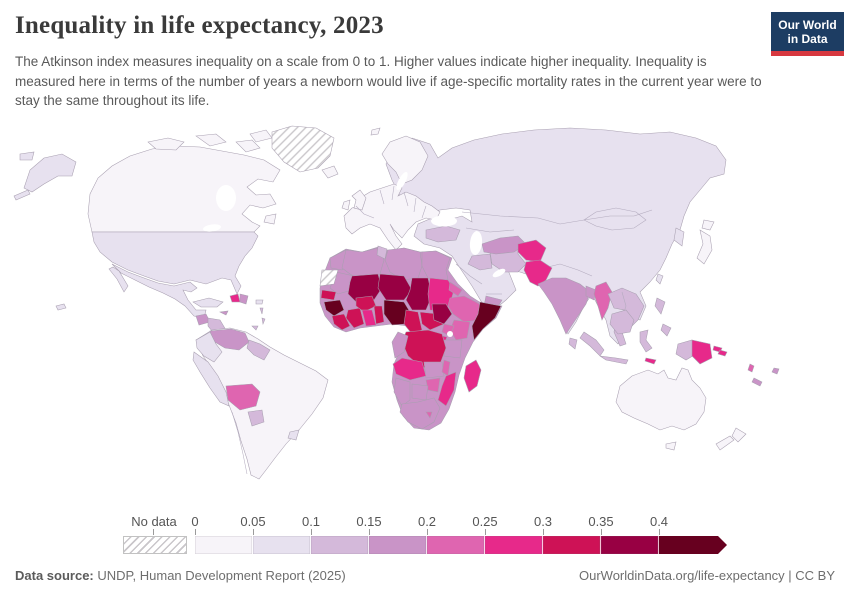 This screenshot has height=600, width=850. I want to click on country-new-zealand-north, so click(739, 435).